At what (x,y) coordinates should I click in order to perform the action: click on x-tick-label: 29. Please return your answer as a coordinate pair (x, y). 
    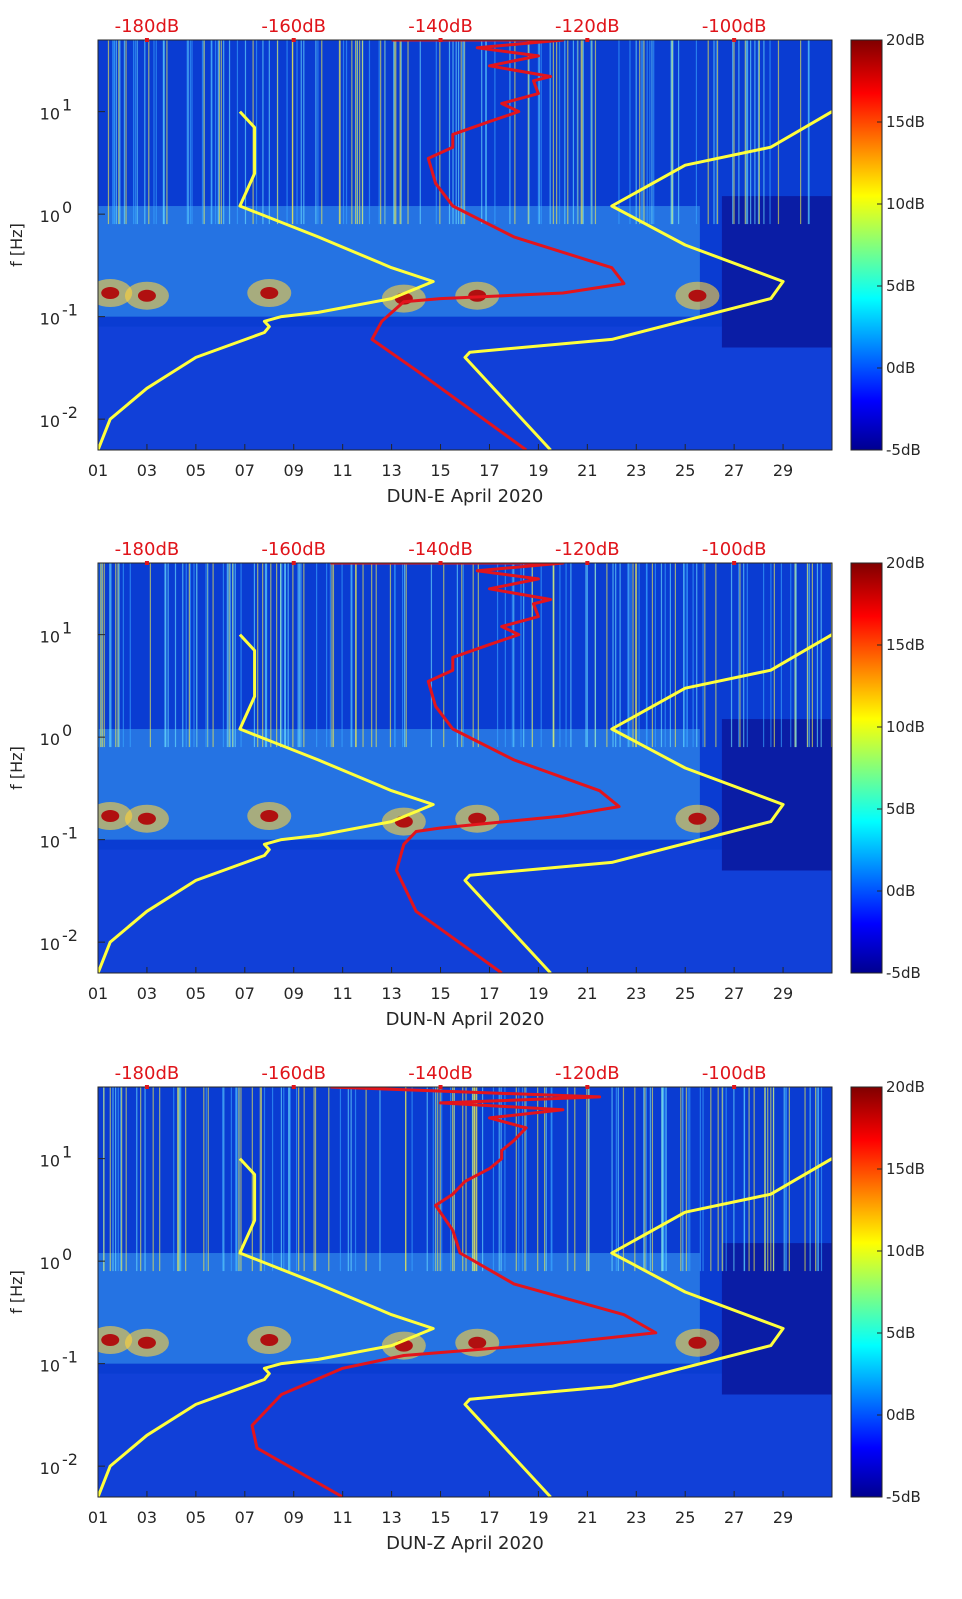
    Looking at the image, I should click on (783, 470).